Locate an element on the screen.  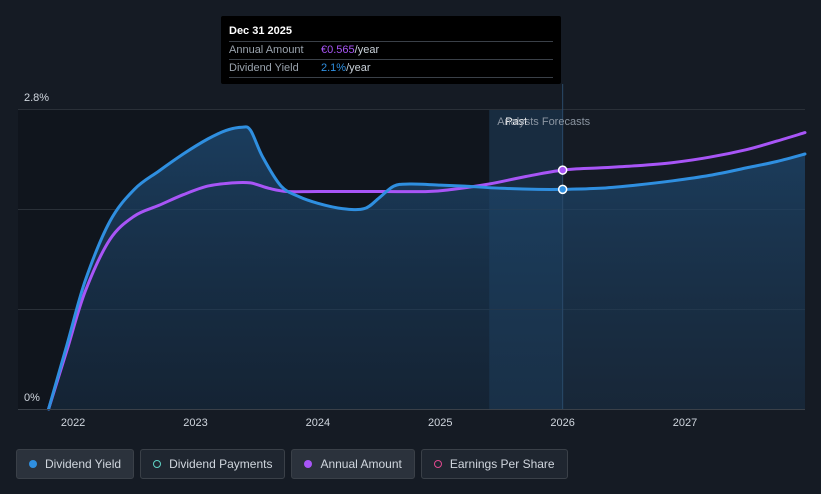
legend-label: Earnings Per Share is located at coordinates (502, 464).